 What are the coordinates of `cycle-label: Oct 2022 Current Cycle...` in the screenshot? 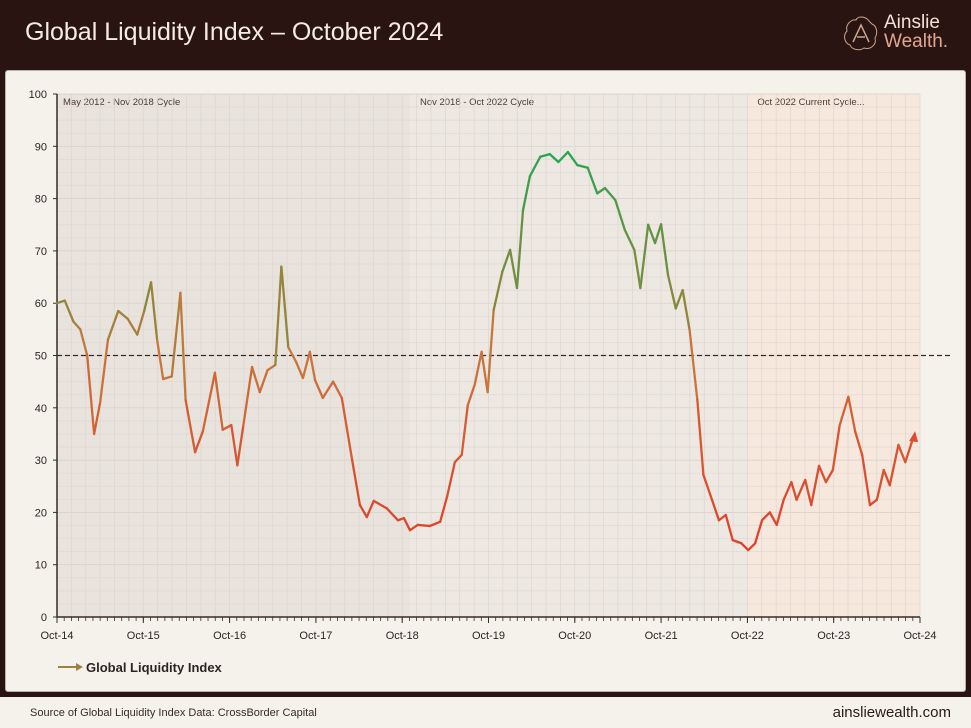 It's located at (810, 102).